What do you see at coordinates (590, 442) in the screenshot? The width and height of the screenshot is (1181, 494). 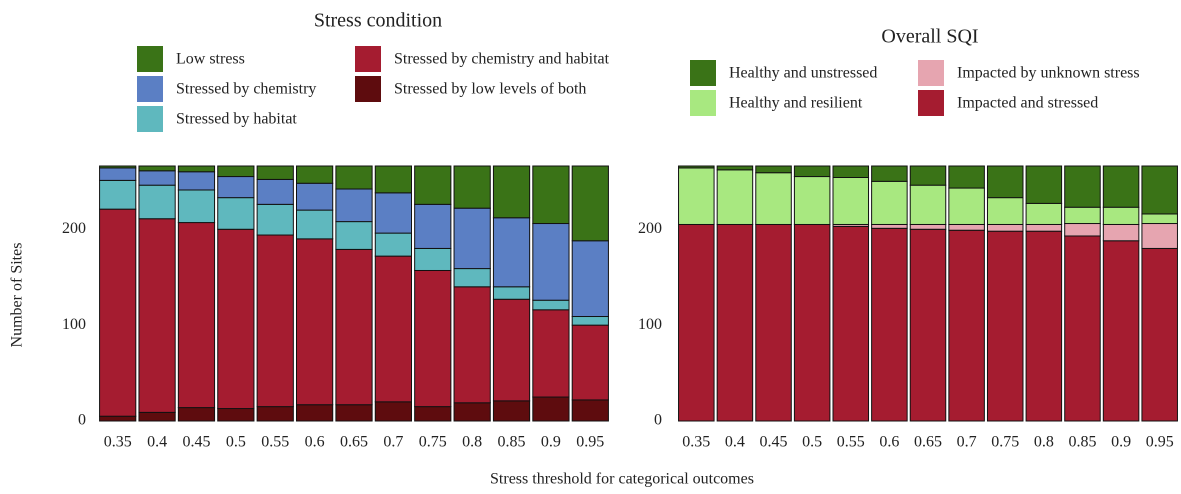 I see `x-tick-label: 0.95` at bounding box center [590, 442].